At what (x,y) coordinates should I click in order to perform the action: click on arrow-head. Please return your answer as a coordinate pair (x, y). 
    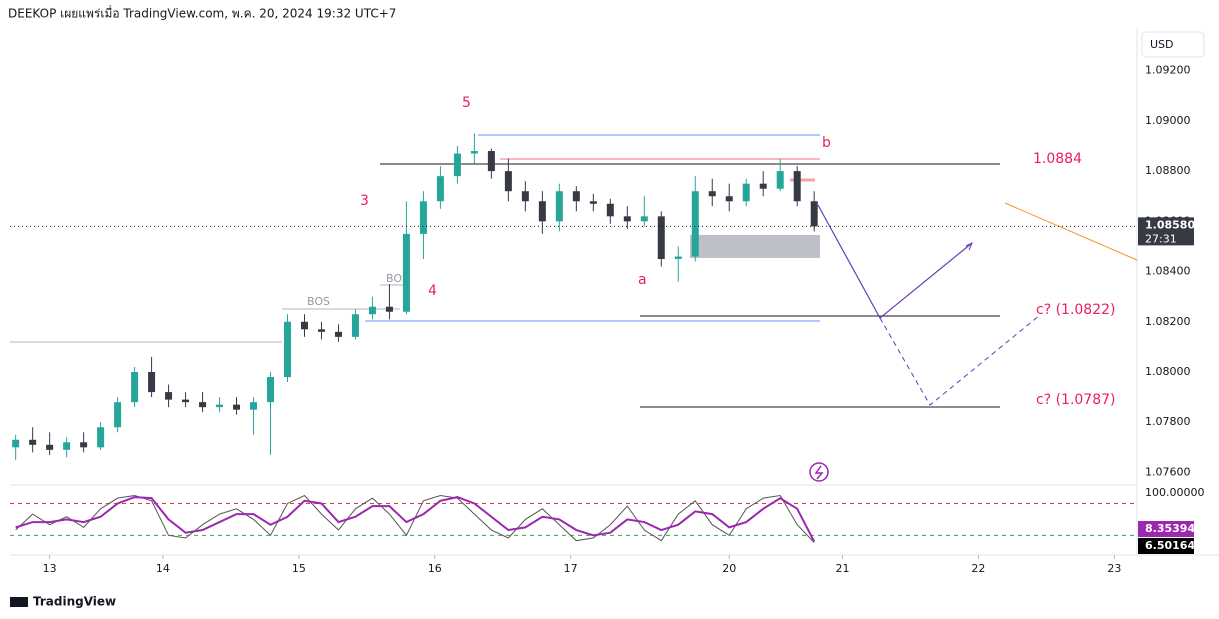
    Looking at the image, I should click on (969, 246).